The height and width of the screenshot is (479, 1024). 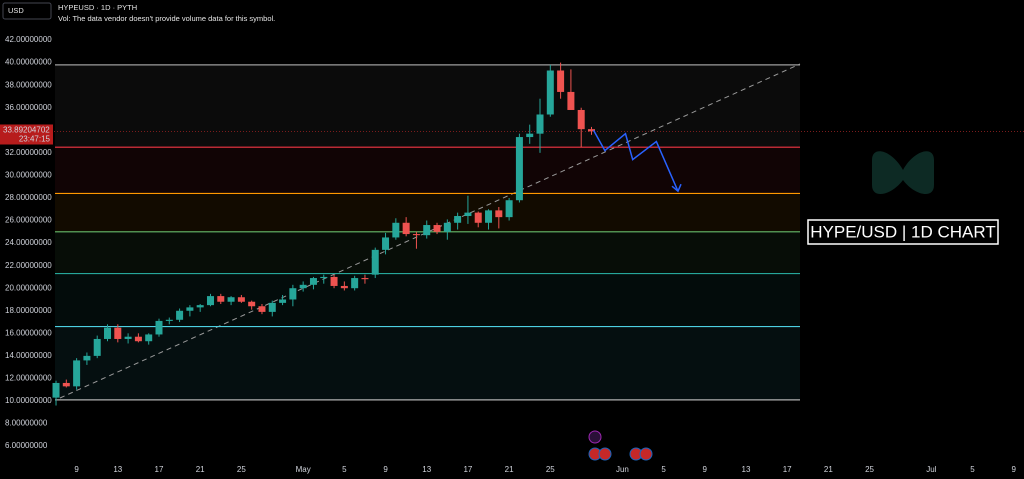 I want to click on x-tick-label: May, so click(x=303, y=469).